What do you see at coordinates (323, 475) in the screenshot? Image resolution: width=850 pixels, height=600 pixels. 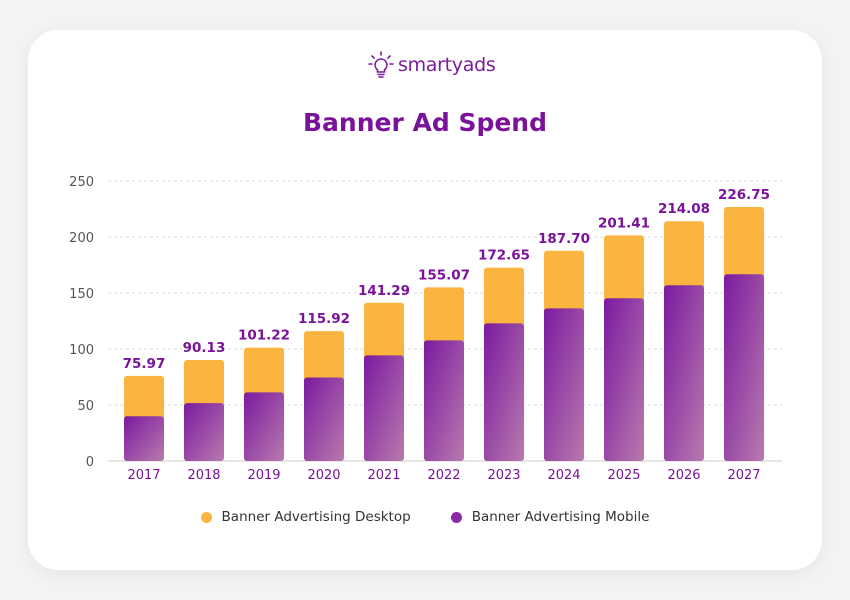 I see `x-tick-label: 2020` at bounding box center [323, 475].